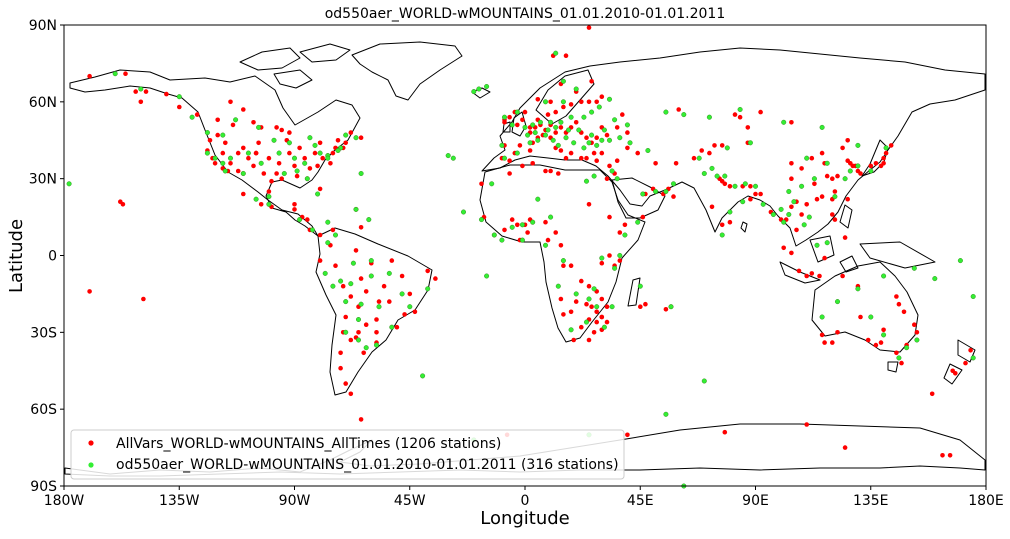 This screenshot has height=539, width=1010. What do you see at coordinates (43, 26) in the screenshot?
I see `y-tick-label-0: 90N` at bounding box center [43, 26].